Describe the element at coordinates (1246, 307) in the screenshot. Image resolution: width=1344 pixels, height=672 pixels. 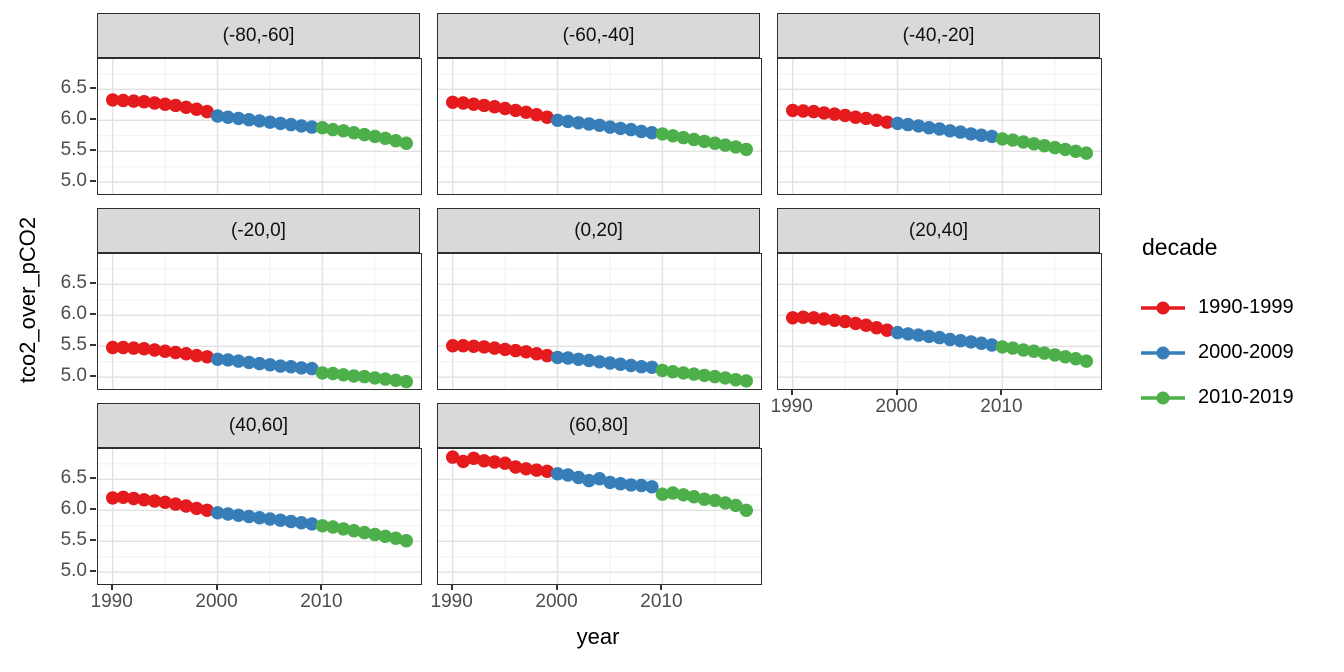
I see `legend-entry-label: 1990-1999` at that location.